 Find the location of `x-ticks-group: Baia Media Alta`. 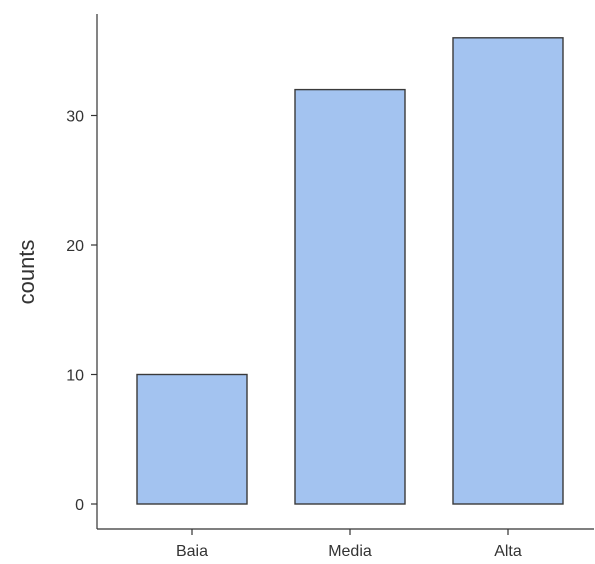

x-ticks-group: Baia Media Alta is located at coordinates (349, 544).